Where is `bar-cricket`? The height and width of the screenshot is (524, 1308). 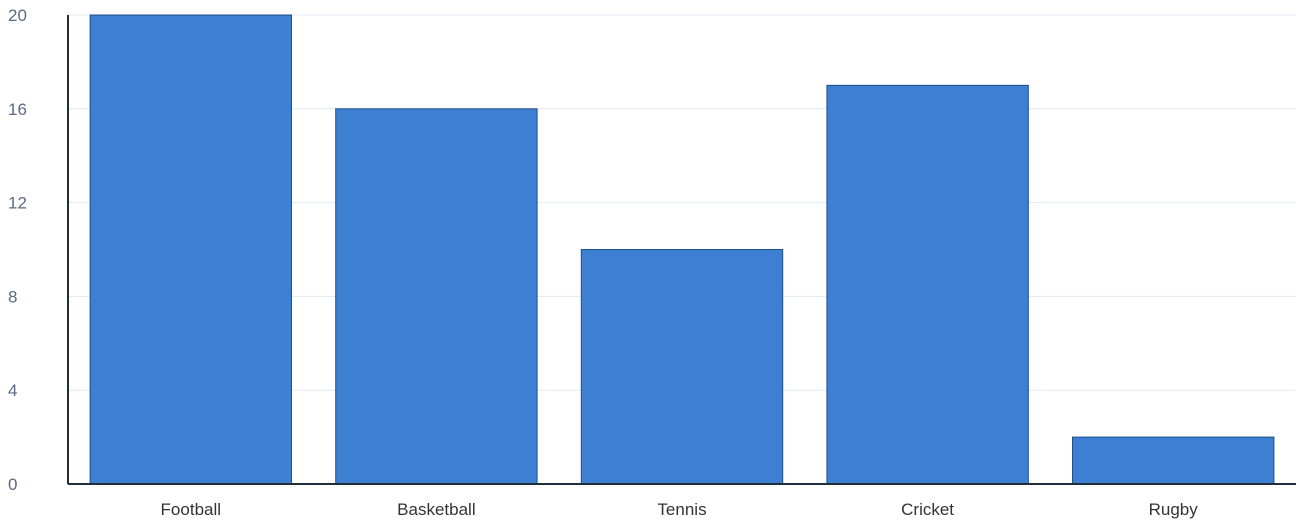 bar-cricket is located at coordinates (927, 284).